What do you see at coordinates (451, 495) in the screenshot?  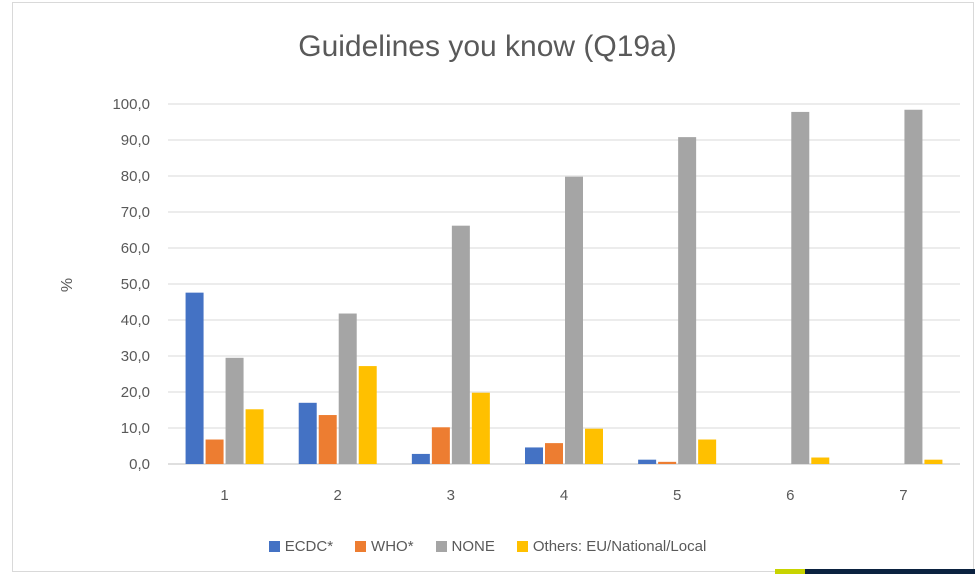 I see `x-tick-label: 3` at bounding box center [451, 495].